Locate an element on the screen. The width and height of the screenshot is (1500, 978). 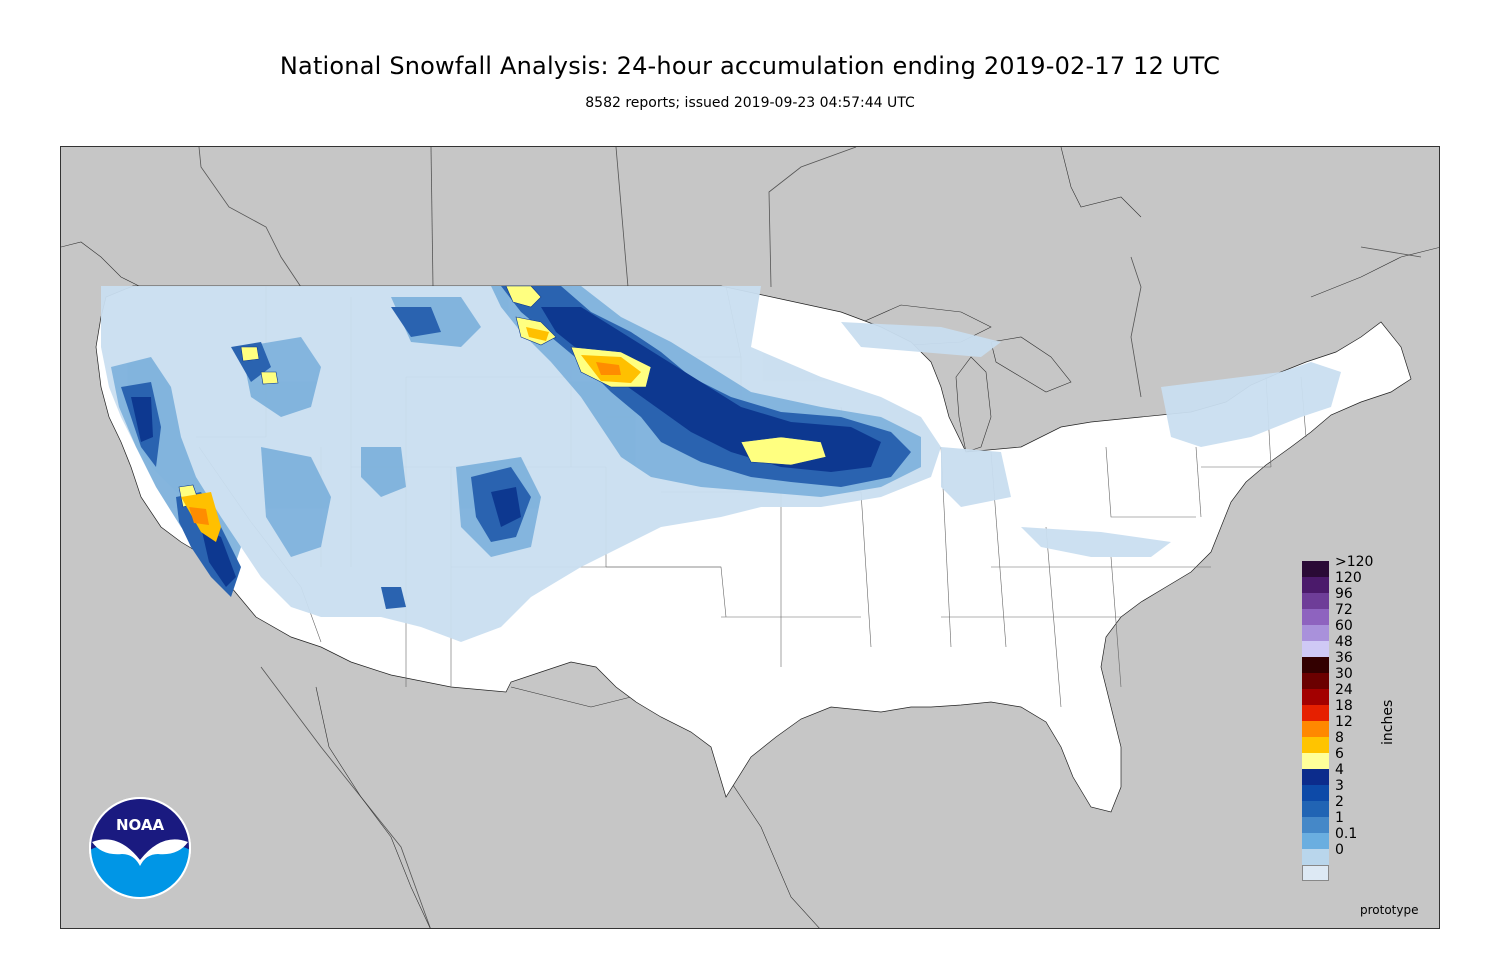
legend-label: 0.1 is located at coordinates (1346, 834).